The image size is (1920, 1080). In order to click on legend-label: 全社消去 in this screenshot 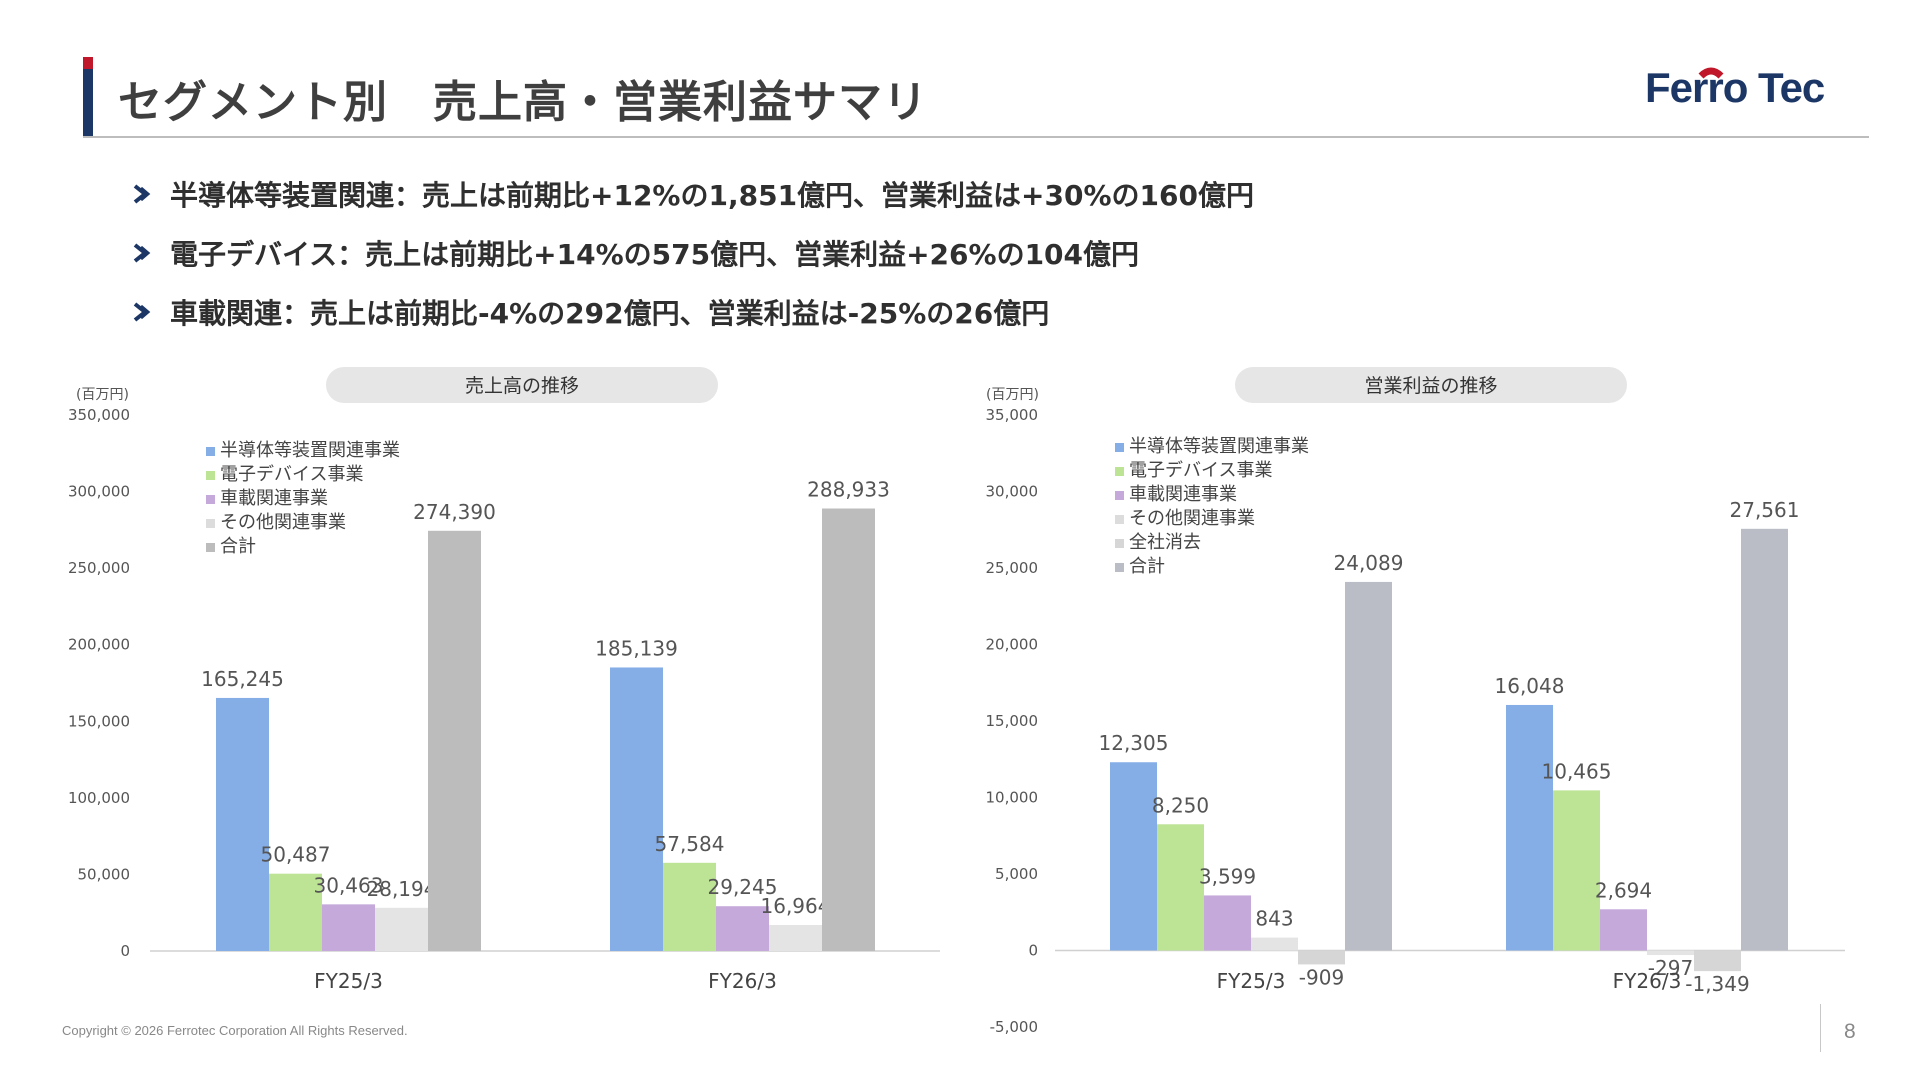, I will do `click(1165, 542)`.